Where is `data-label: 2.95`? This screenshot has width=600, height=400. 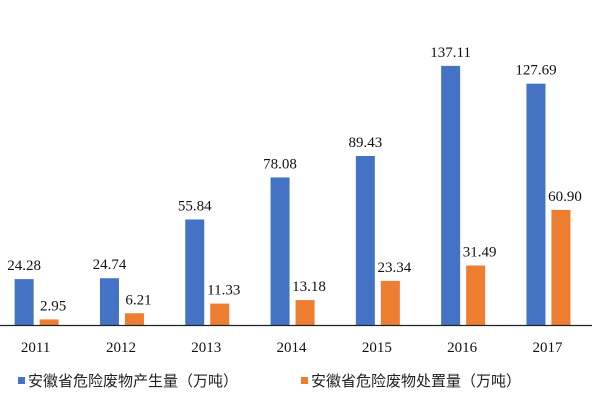 data-label: 2.95 is located at coordinates (53, 306).